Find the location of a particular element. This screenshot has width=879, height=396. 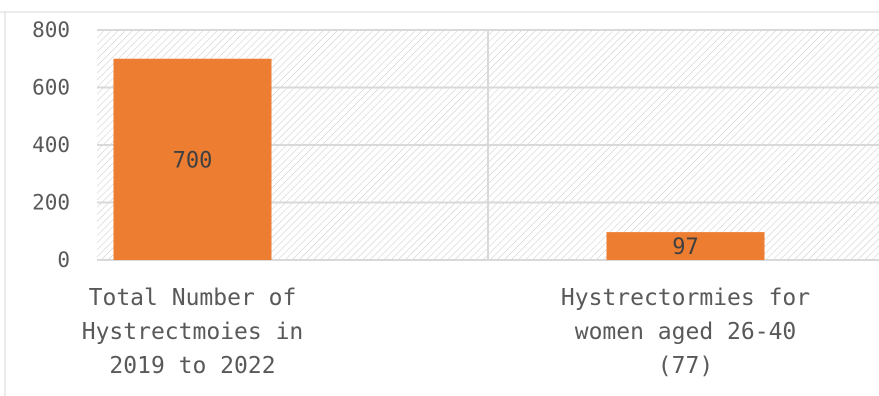

y-tick-label: 400 is located at coordinates (51, 145).